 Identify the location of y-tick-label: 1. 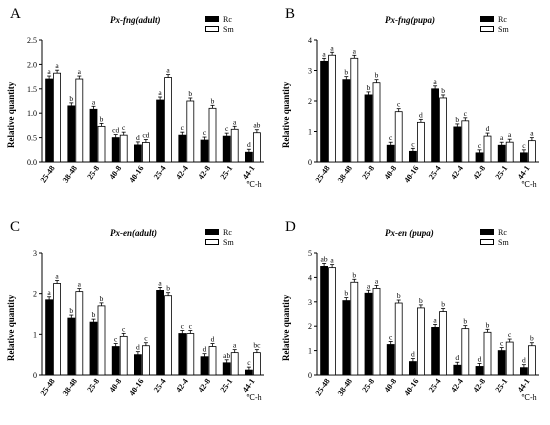
(35, 334).